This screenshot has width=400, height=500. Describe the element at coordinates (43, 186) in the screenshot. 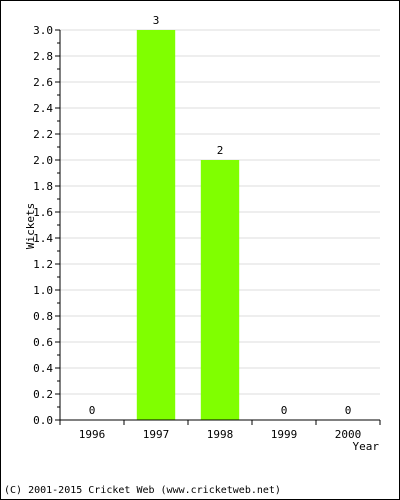

I see `y-tick-label: 1.8` at that location.